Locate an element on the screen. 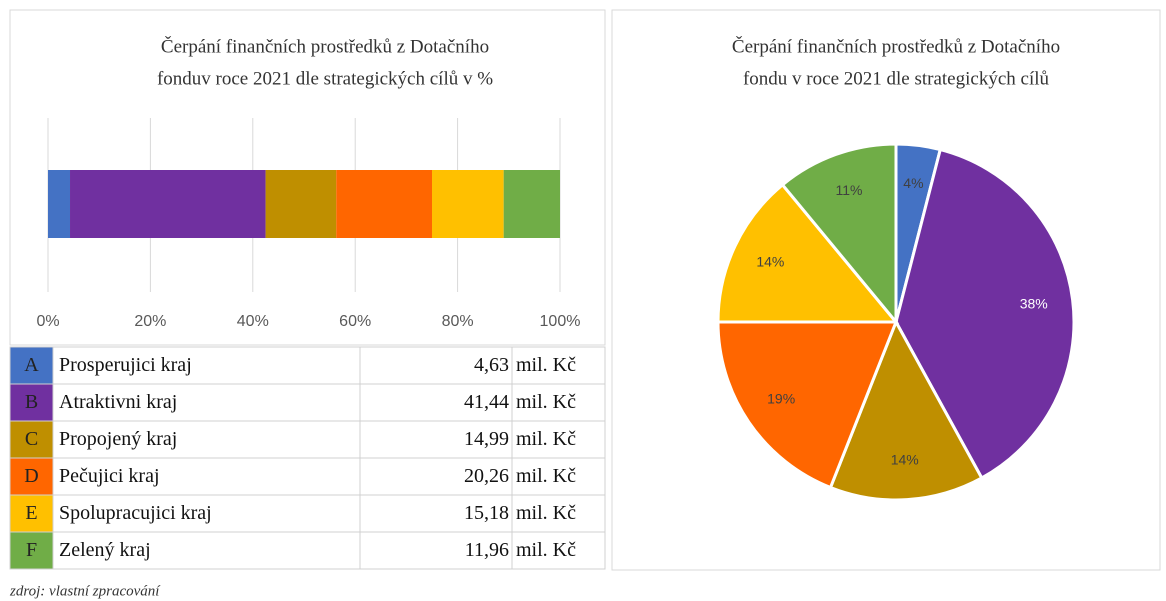  row-name: Pečujici kraj is located at coordinates (109, 476).